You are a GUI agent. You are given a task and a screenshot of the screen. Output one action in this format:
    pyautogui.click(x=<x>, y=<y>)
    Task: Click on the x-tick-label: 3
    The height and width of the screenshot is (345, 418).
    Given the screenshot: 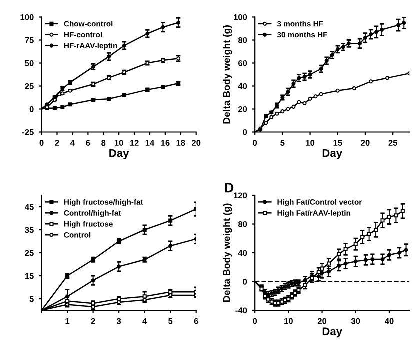 What is the action you would take?
    pyautogui.click(x=119, y=321)
    